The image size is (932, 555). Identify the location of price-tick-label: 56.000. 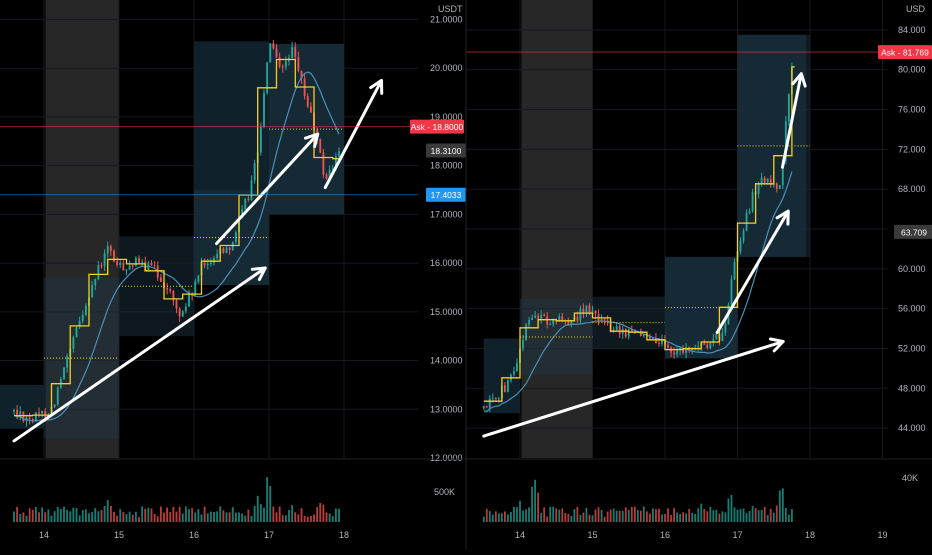
(912, 309).